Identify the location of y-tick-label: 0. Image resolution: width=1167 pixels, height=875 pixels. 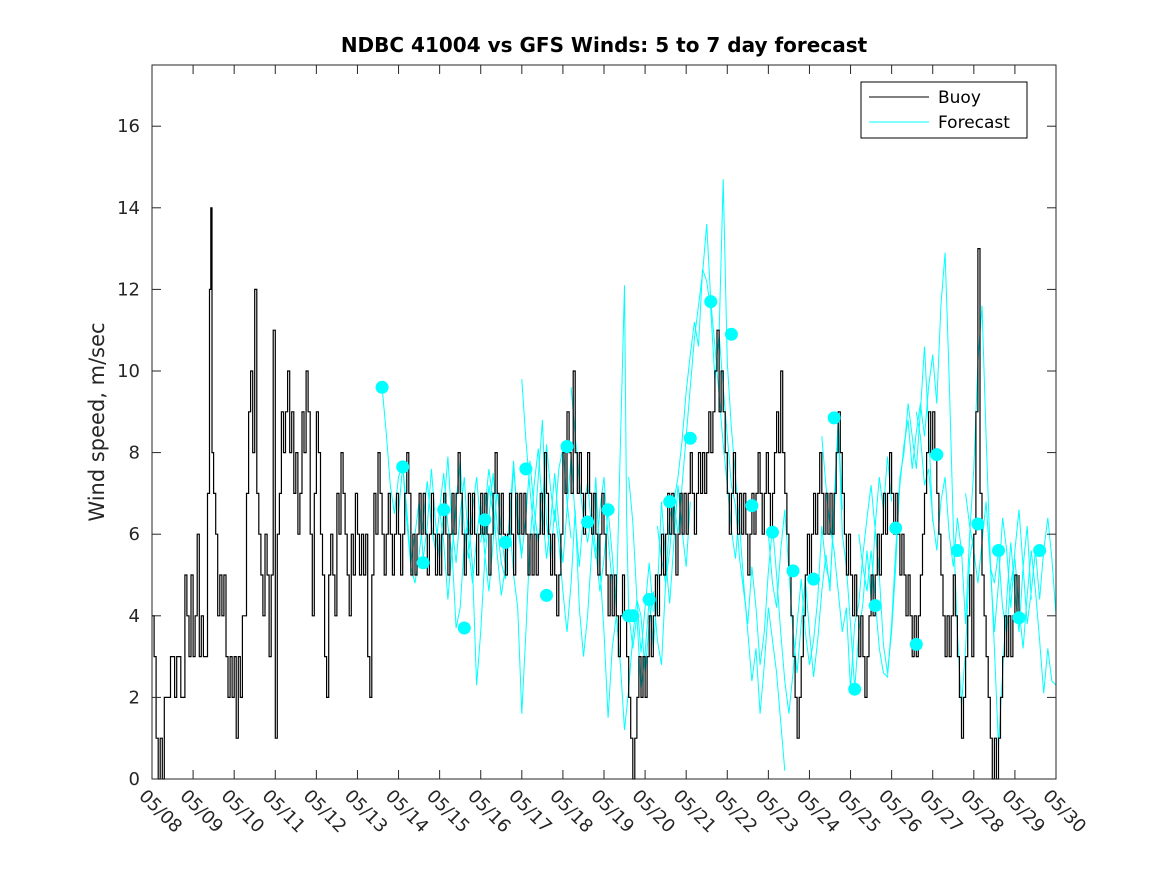
(134, 779).